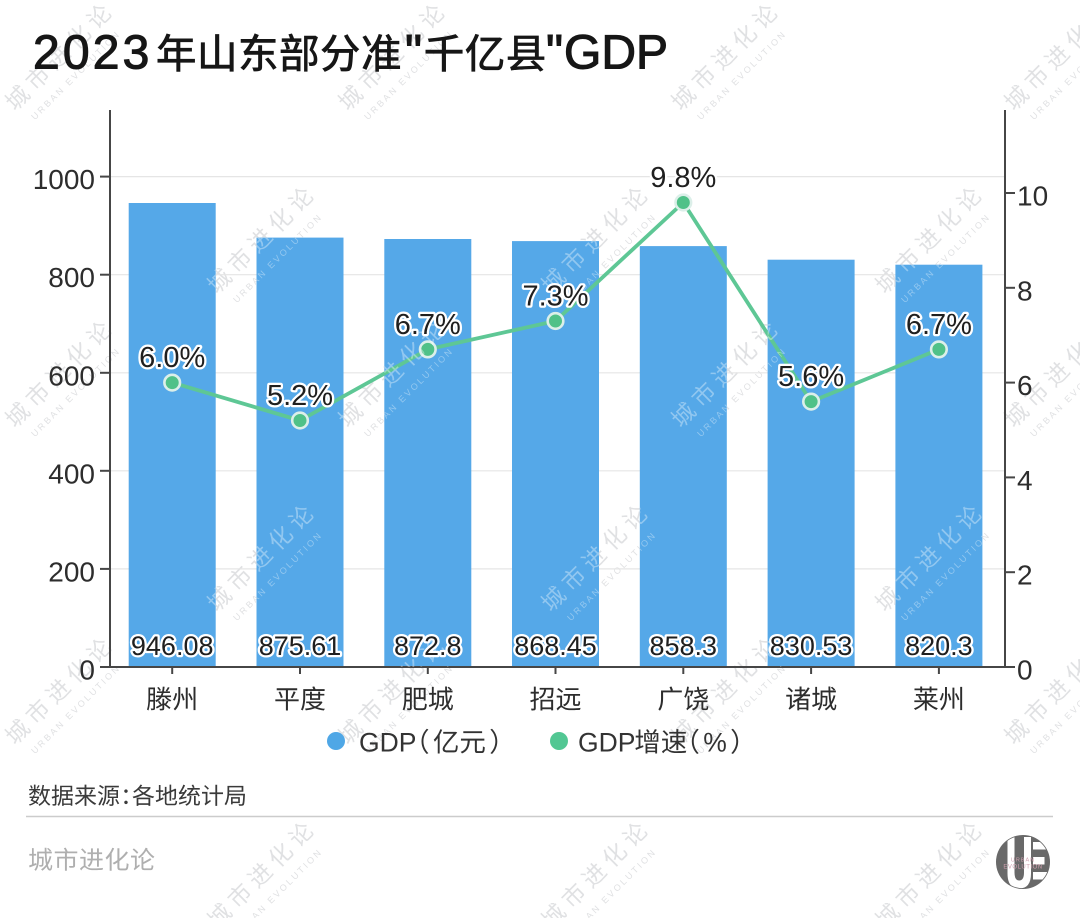  What do you see at coordinates (93, 52) in the screenshot?
I see `svg-text: 2023` at bounding box center [93, 52].